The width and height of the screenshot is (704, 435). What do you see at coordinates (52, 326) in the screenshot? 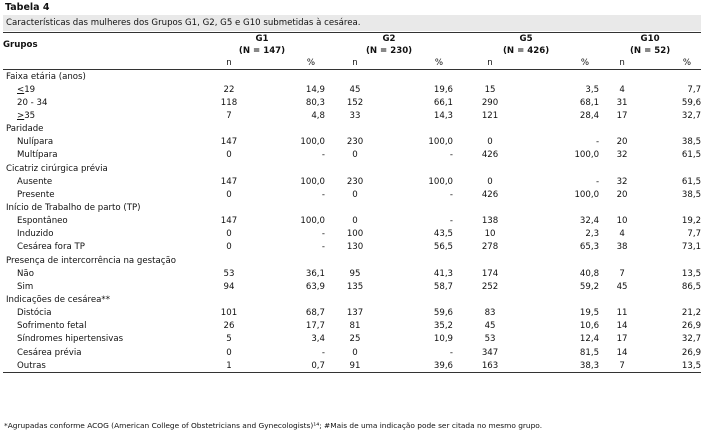
I see `row-label-text: Sofrimento fetal` at bounding box center [52, 326].